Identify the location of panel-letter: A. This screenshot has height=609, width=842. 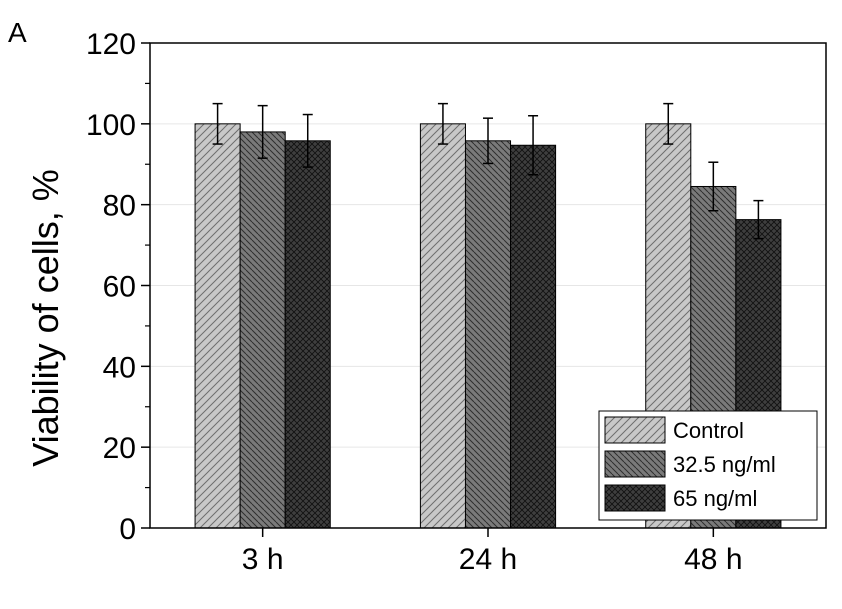
(17, 32).